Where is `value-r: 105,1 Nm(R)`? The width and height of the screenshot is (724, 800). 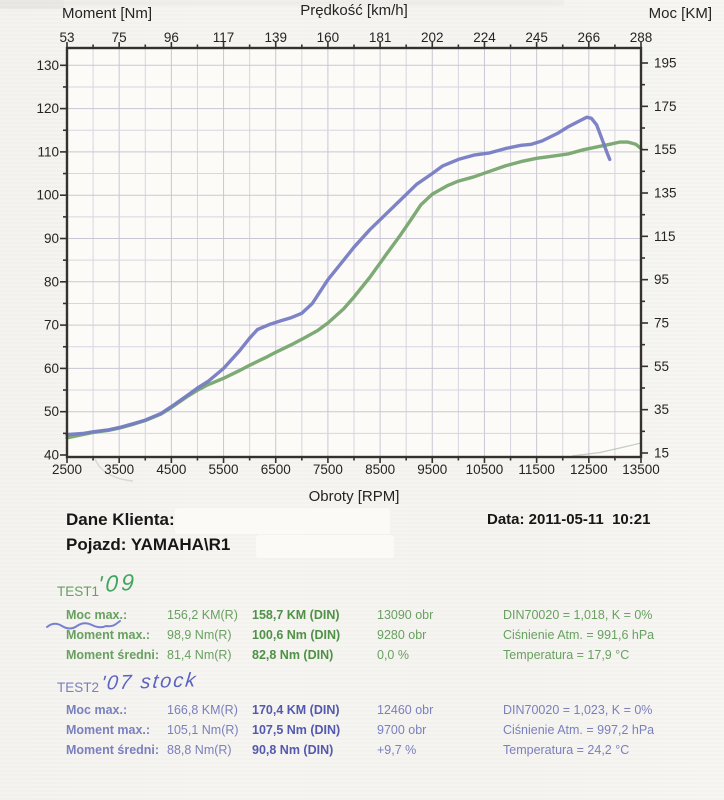
value-r: 105,1 Nm(R) is located at coordinates (203, 730).